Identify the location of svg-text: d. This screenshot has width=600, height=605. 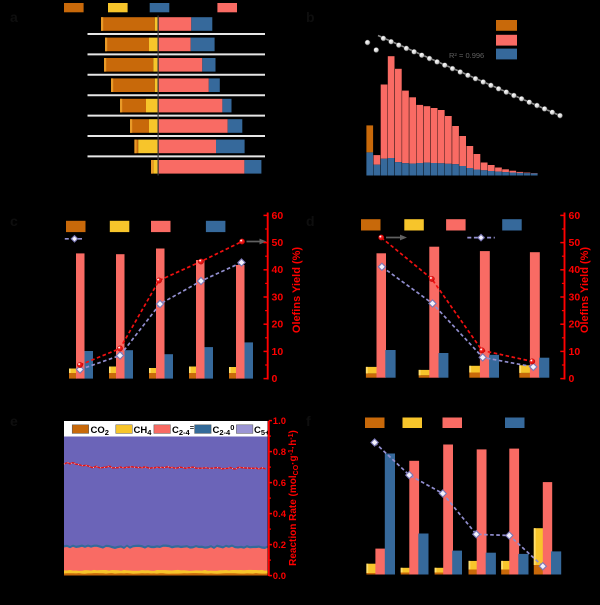
(310, 221).